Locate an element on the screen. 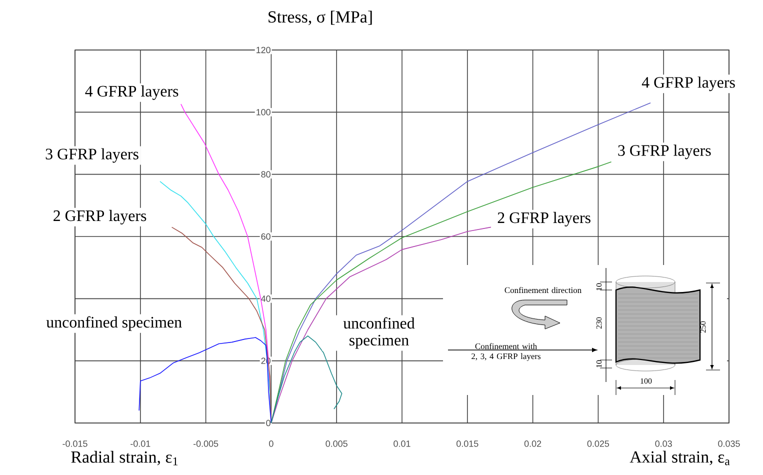  y-axis-title: Stress, σ [MPa] is located at coordinates (320, 18).